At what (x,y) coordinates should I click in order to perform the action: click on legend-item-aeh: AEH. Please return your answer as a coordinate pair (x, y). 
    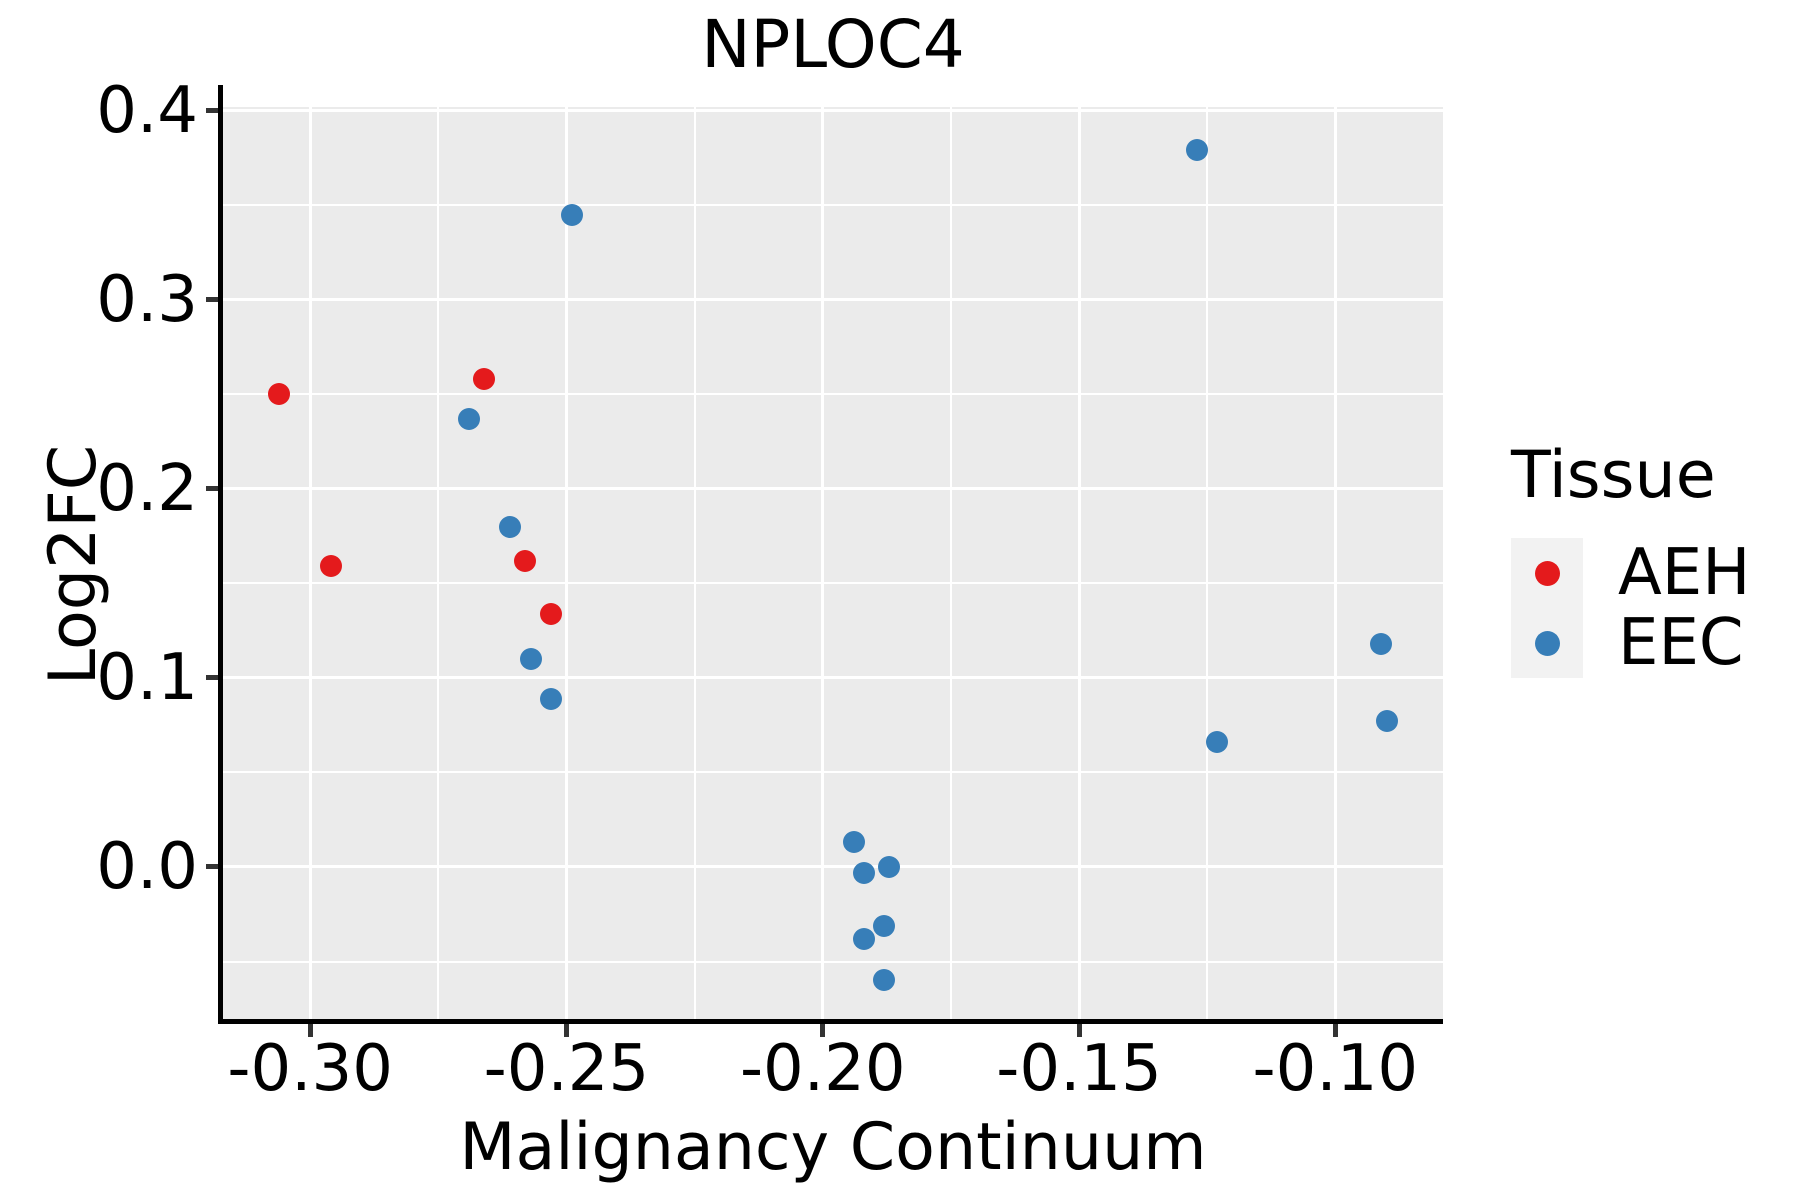
    Looking at the image, I should click on (1630, 573).